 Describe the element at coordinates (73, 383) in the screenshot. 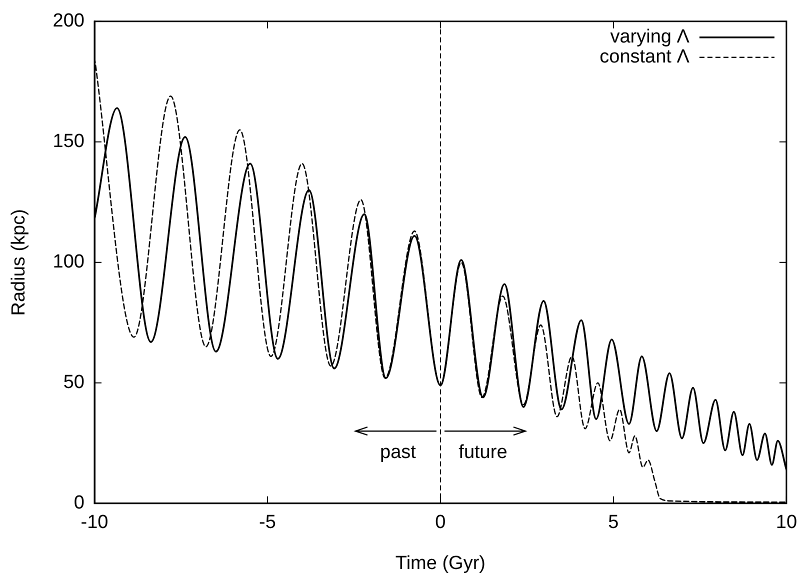

I see `y-tick-label: 50` at that location.